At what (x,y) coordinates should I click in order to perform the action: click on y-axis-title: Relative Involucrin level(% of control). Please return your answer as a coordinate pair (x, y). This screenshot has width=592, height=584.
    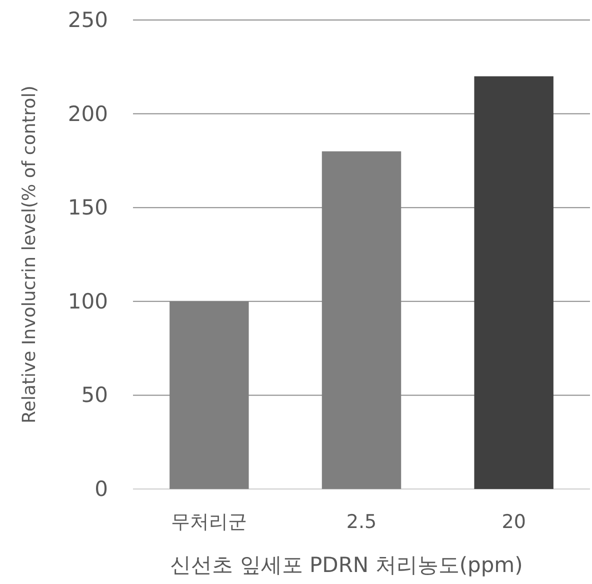
    Looking at the image, I should click on (29, 255).